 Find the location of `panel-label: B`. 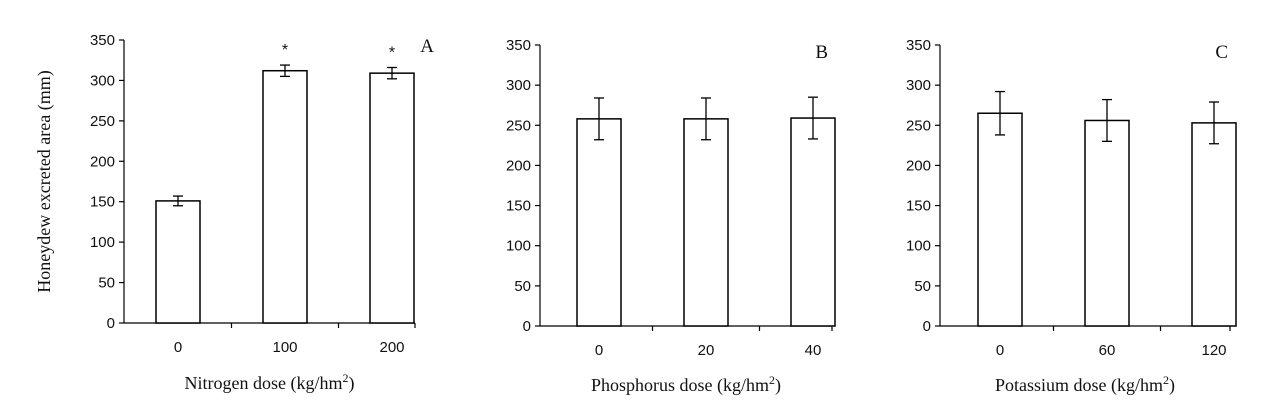

panel-label: B is located at coordinates (821, 52).